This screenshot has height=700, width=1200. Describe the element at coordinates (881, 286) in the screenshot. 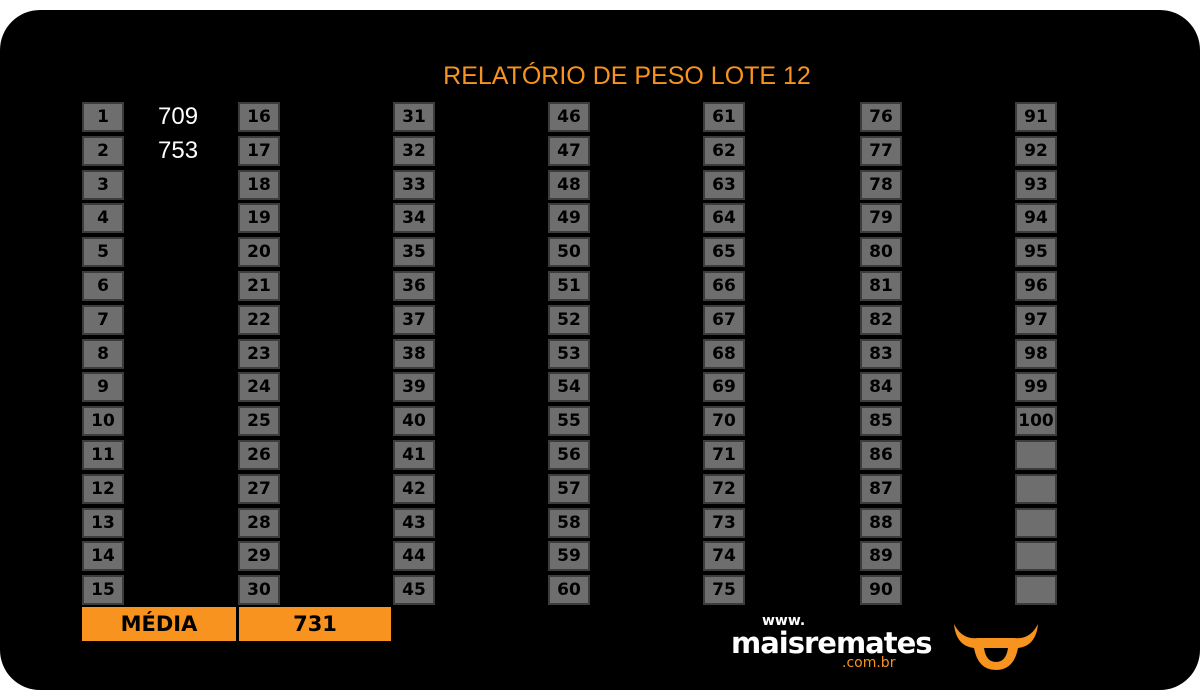

I see `slot-number: 81` at that location.